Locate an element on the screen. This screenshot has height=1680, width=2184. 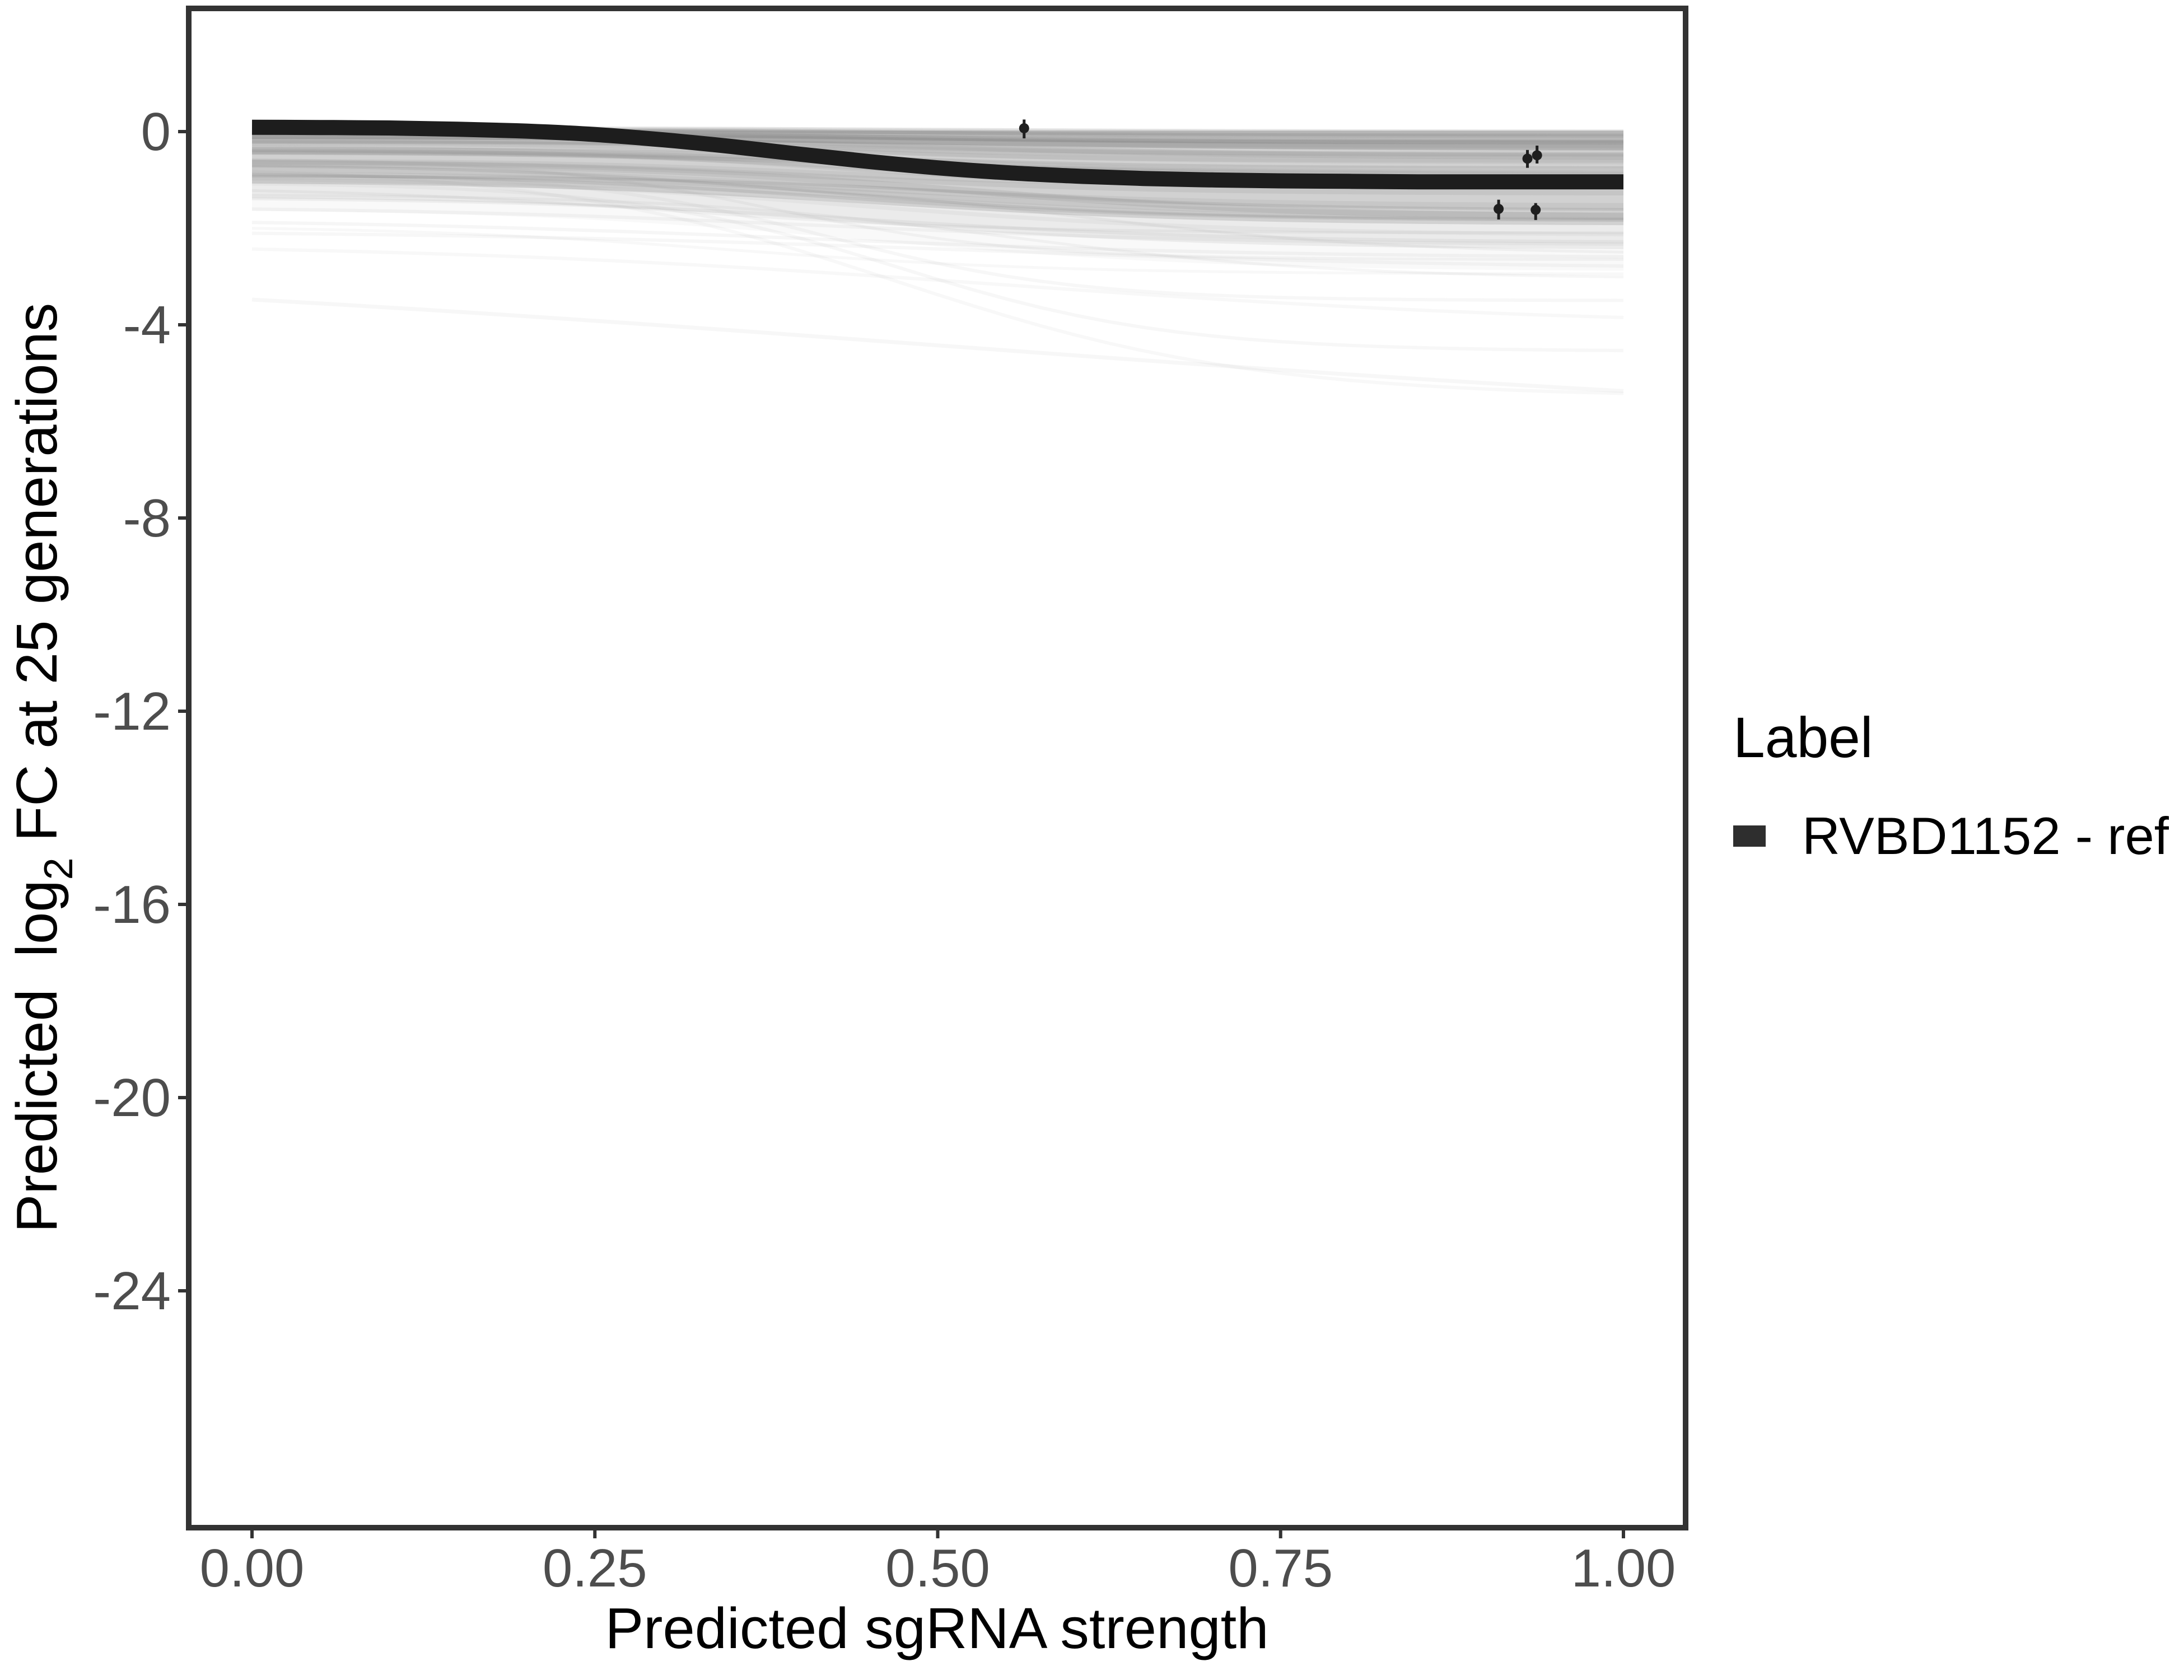
legend-item-label: RVBD1152 - ref is located at coordinates (1986, 836).